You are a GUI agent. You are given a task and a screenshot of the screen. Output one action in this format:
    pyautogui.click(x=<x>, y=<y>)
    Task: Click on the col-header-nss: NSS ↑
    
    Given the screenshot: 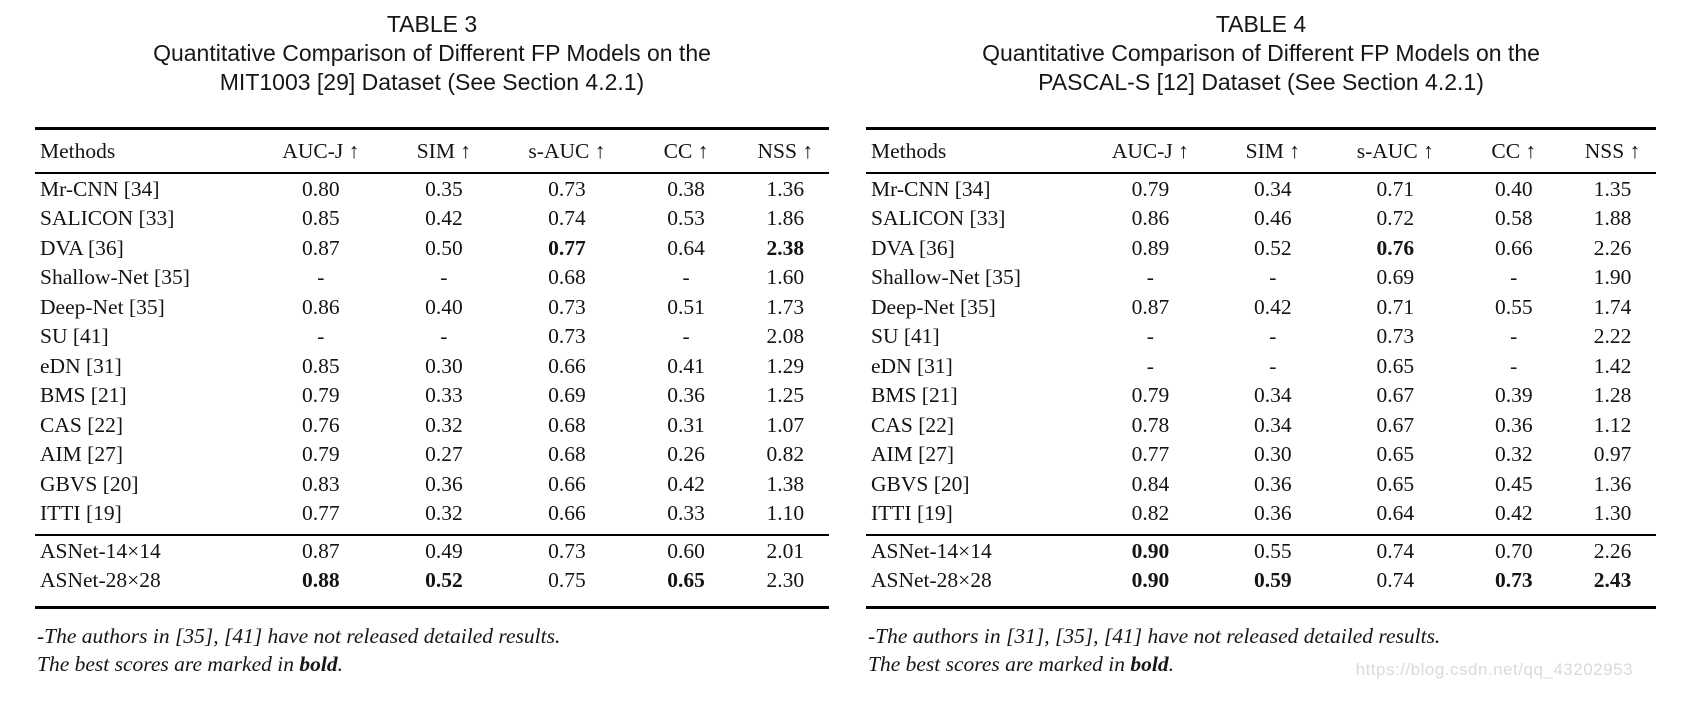 What is the action you would take?
    pyautogui.click(x=1612, y=151)
    